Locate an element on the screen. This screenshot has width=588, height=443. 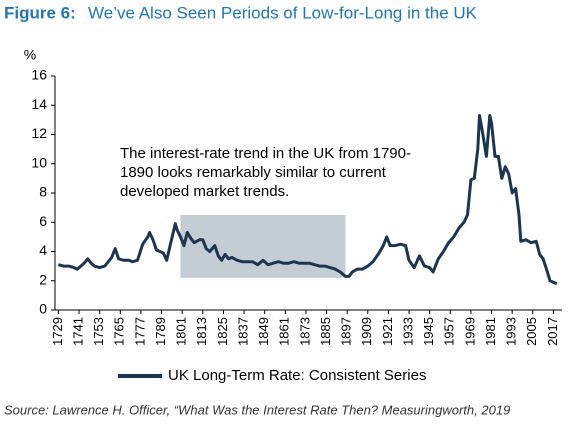
x-tick-label: 1861 is located at coordinates (284, 331).